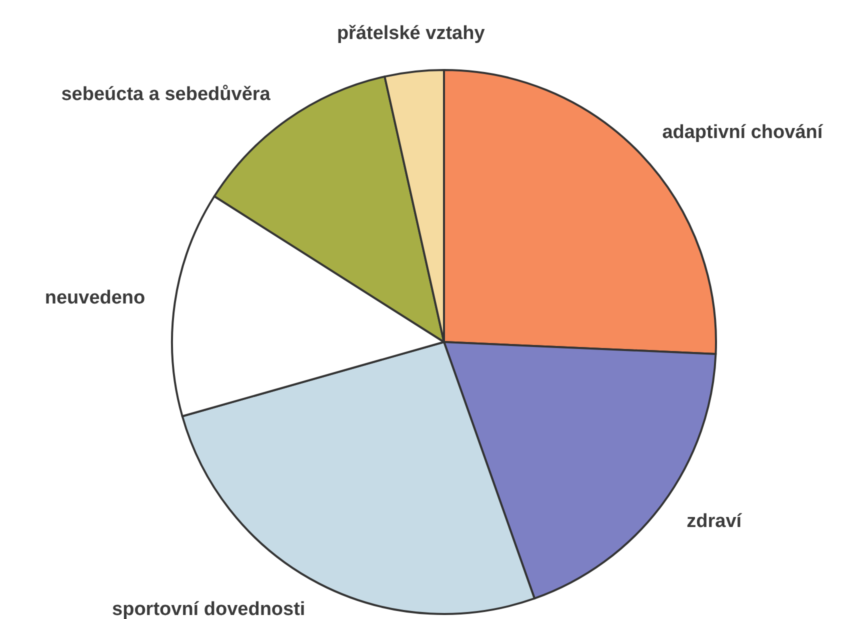 The width and height of the screenshot is (859, 619). What do you see at coordinates (411, 33) in the screenshot?
I see `slice-label: přátelské vztahy` at bounding box center [411, 33].